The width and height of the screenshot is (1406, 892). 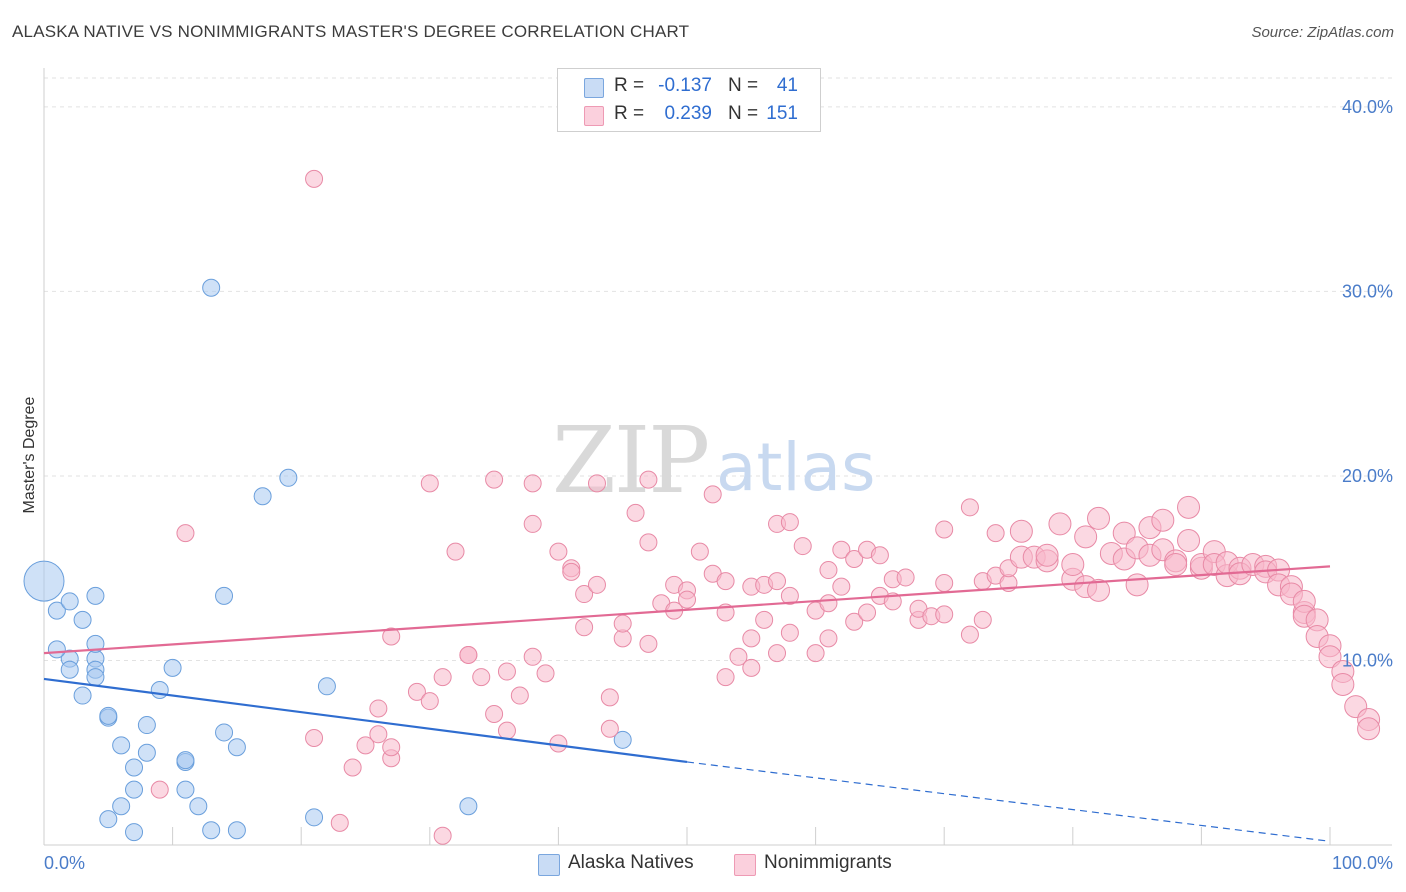 I want to click on legend-n-value: 151, so click(x=782, y=113).